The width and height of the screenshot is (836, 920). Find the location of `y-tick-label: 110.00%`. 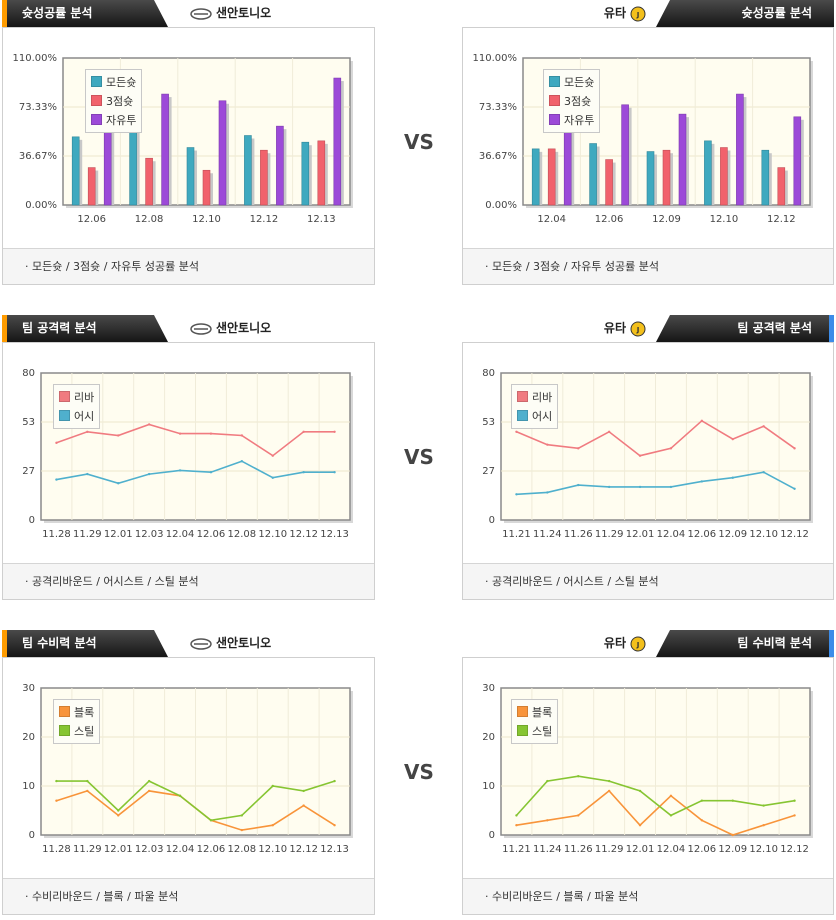

y-tick-label: 110.00% is located at coordinates (495, 58).